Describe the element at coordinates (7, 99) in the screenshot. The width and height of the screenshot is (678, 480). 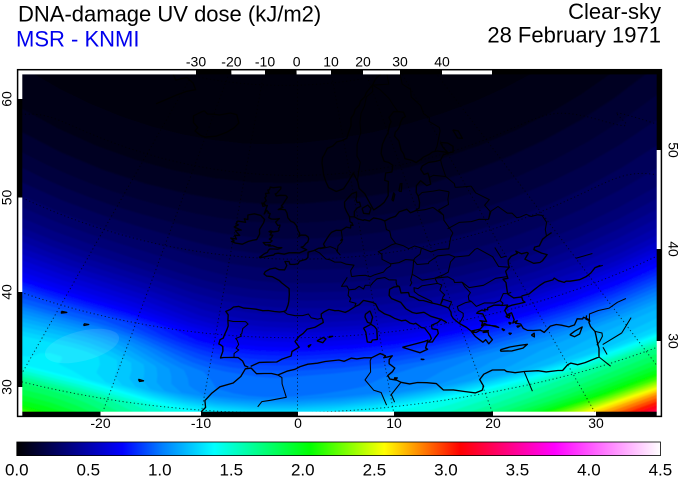
I see `svg-text: 60` at that location.